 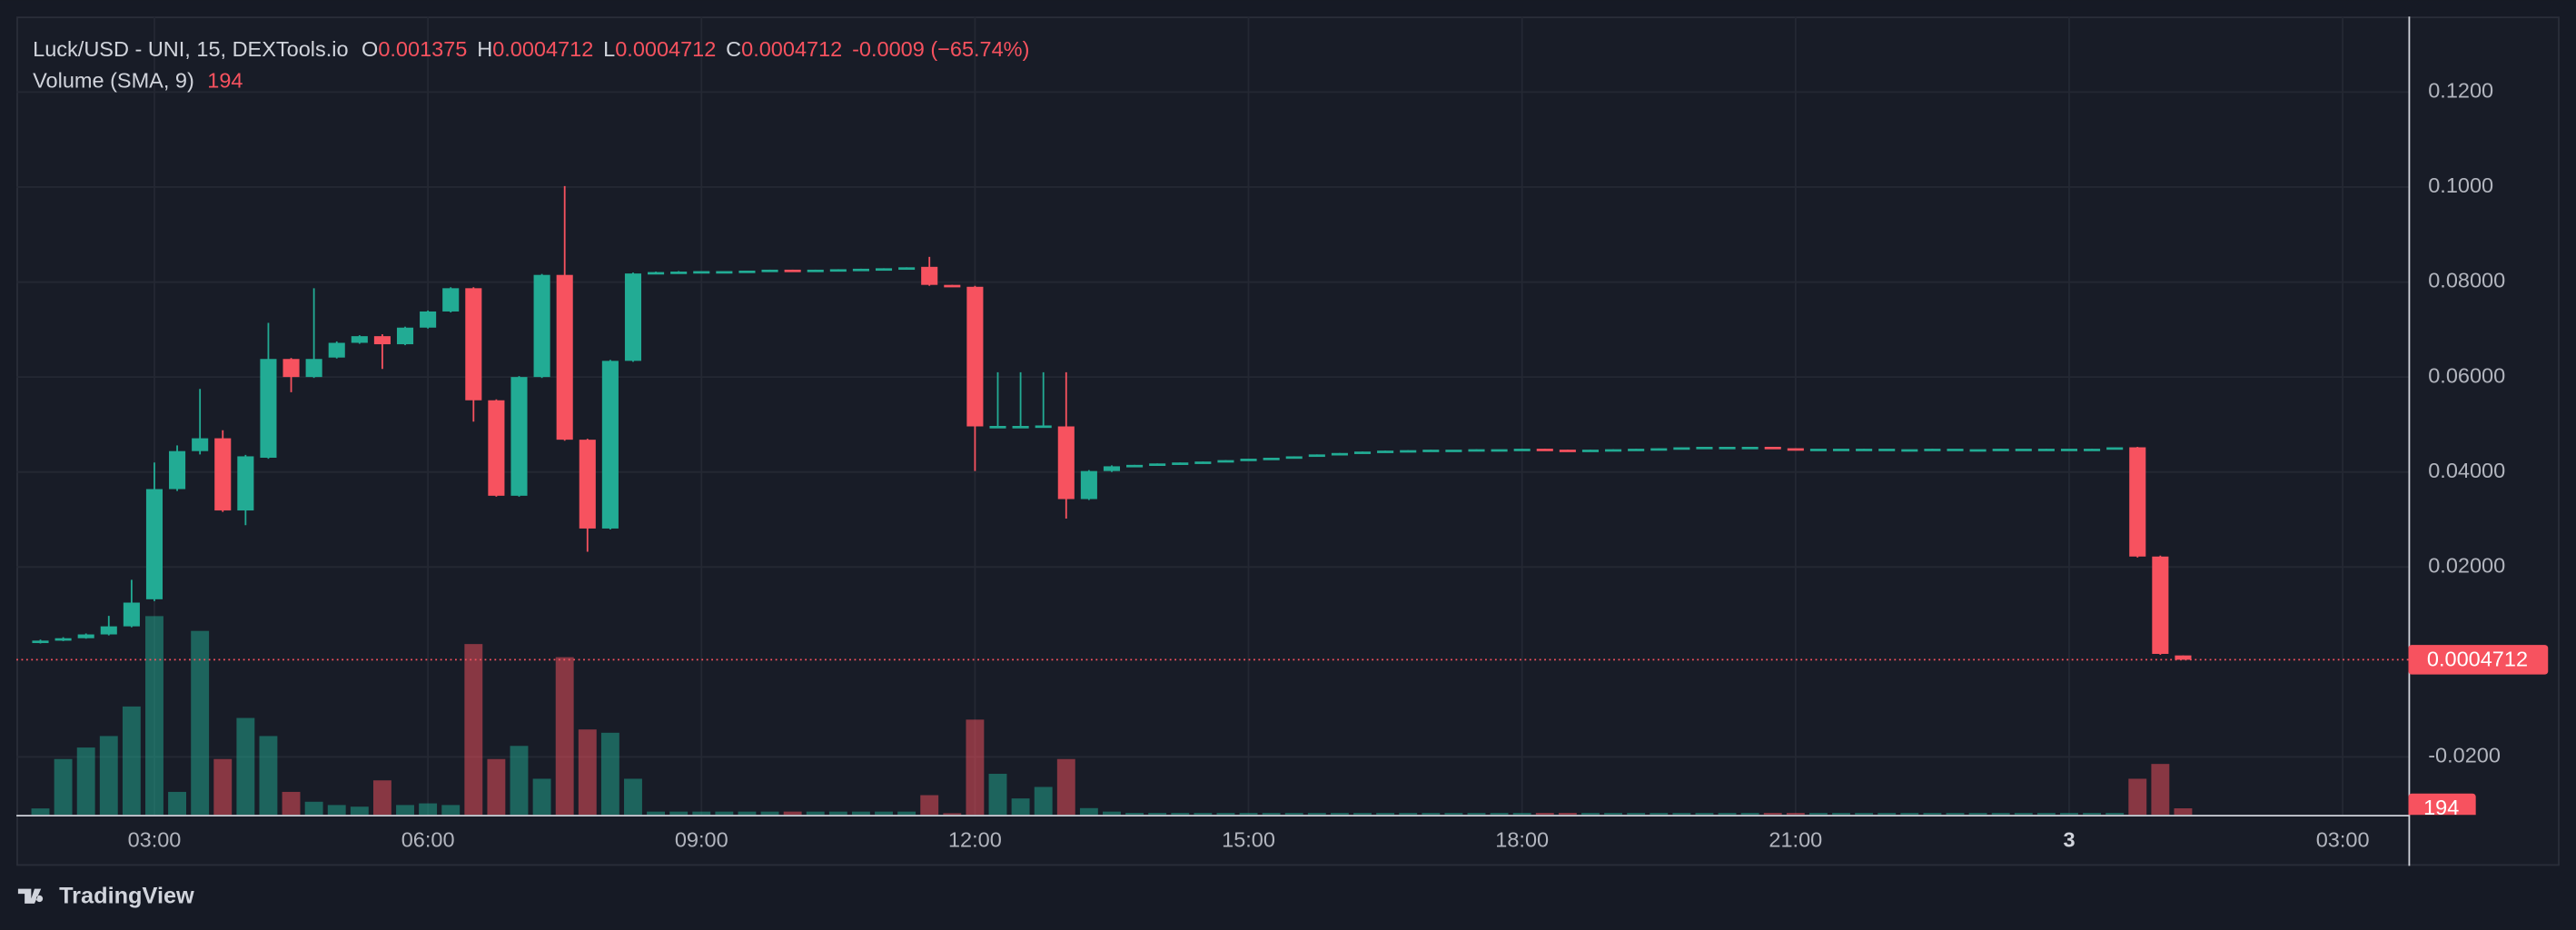 I want to click on change: -0.0009 (−65.74%), so click(x=940, y=49).